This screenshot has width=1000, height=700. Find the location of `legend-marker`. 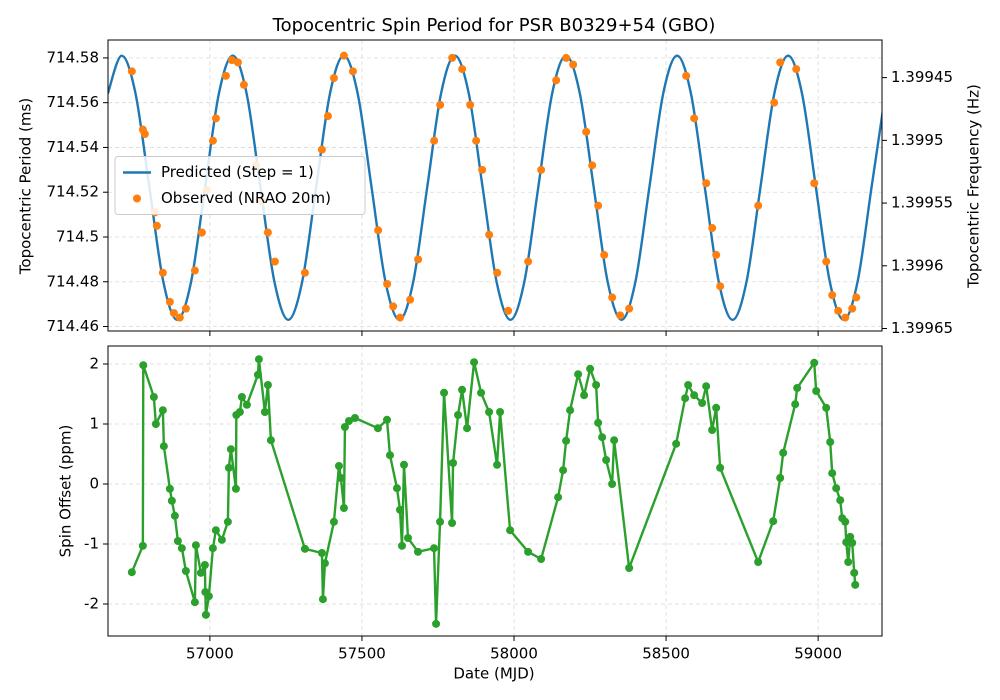

legend-marker is located at coordinates (137, 198).